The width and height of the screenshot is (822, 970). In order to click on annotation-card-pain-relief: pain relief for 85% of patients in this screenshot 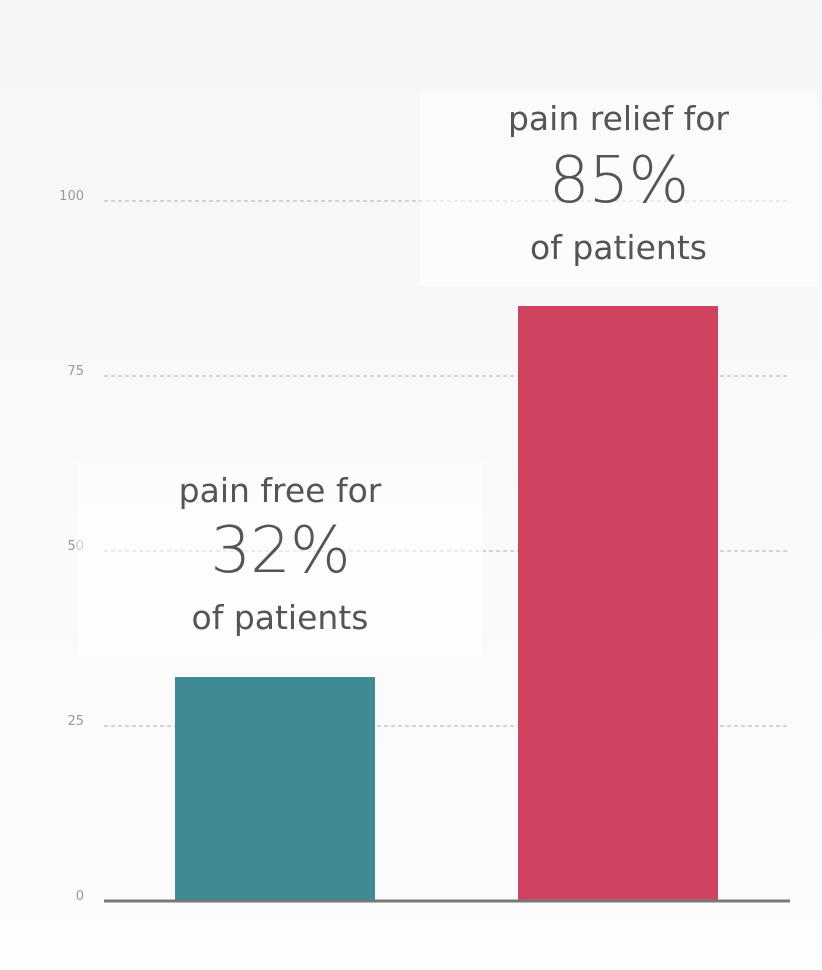, I will do `click(618, 189)`.